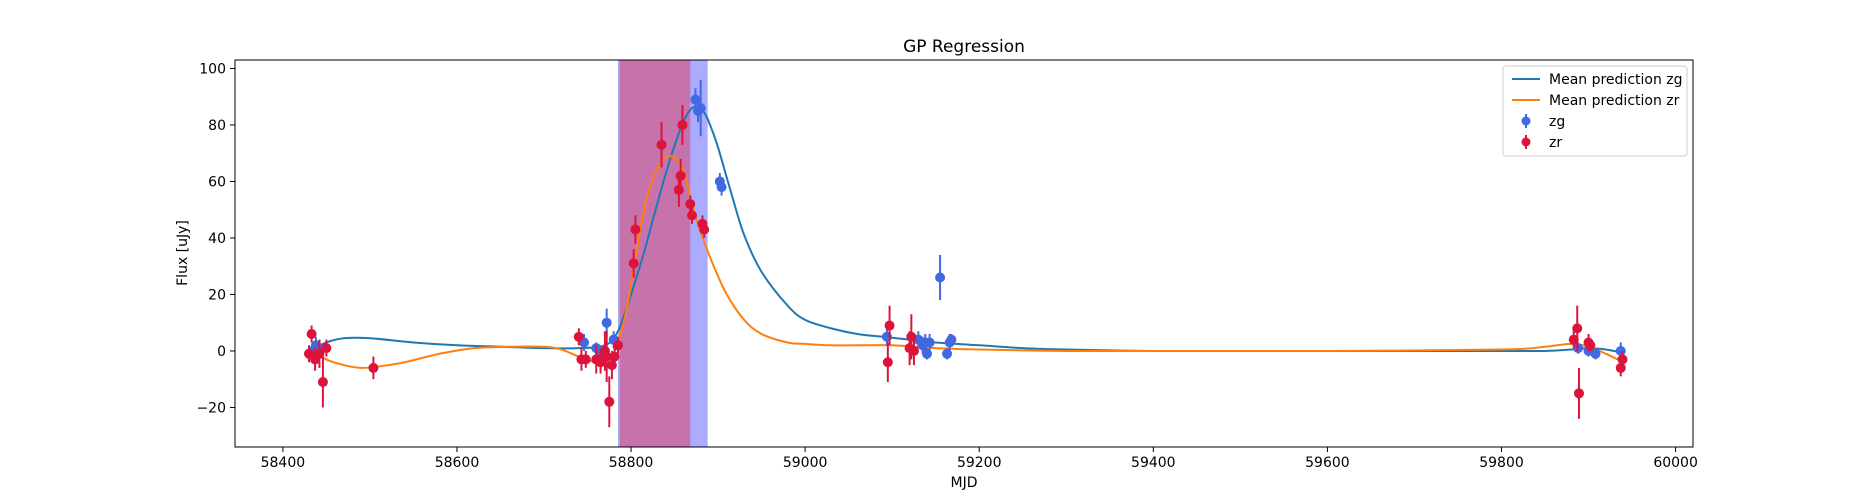 The width and height of the screenshot is (1875, 500). What do you see at coordinates (1614, 101) in the screenshot?
I see `legend-label: Mean prediction zr` at bounding box center [1614, 101].